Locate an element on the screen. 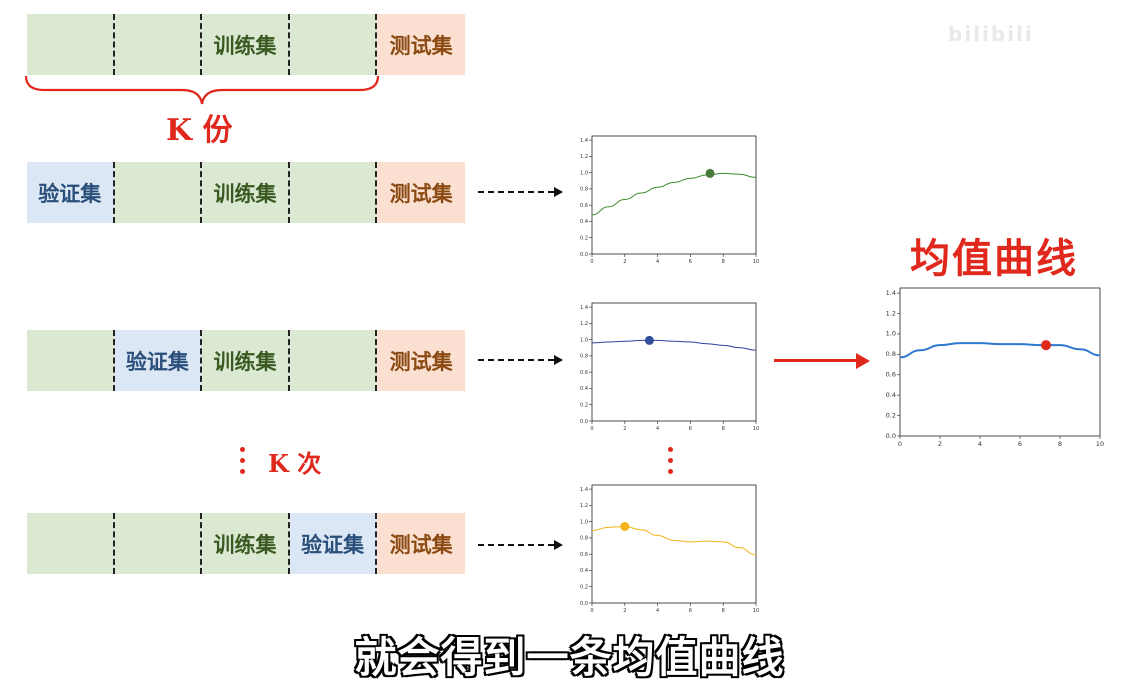 Image resolution: width=1139 pixels, height=692 pixels. k-parts-label: K 份 is located at coordinates (199, 130).